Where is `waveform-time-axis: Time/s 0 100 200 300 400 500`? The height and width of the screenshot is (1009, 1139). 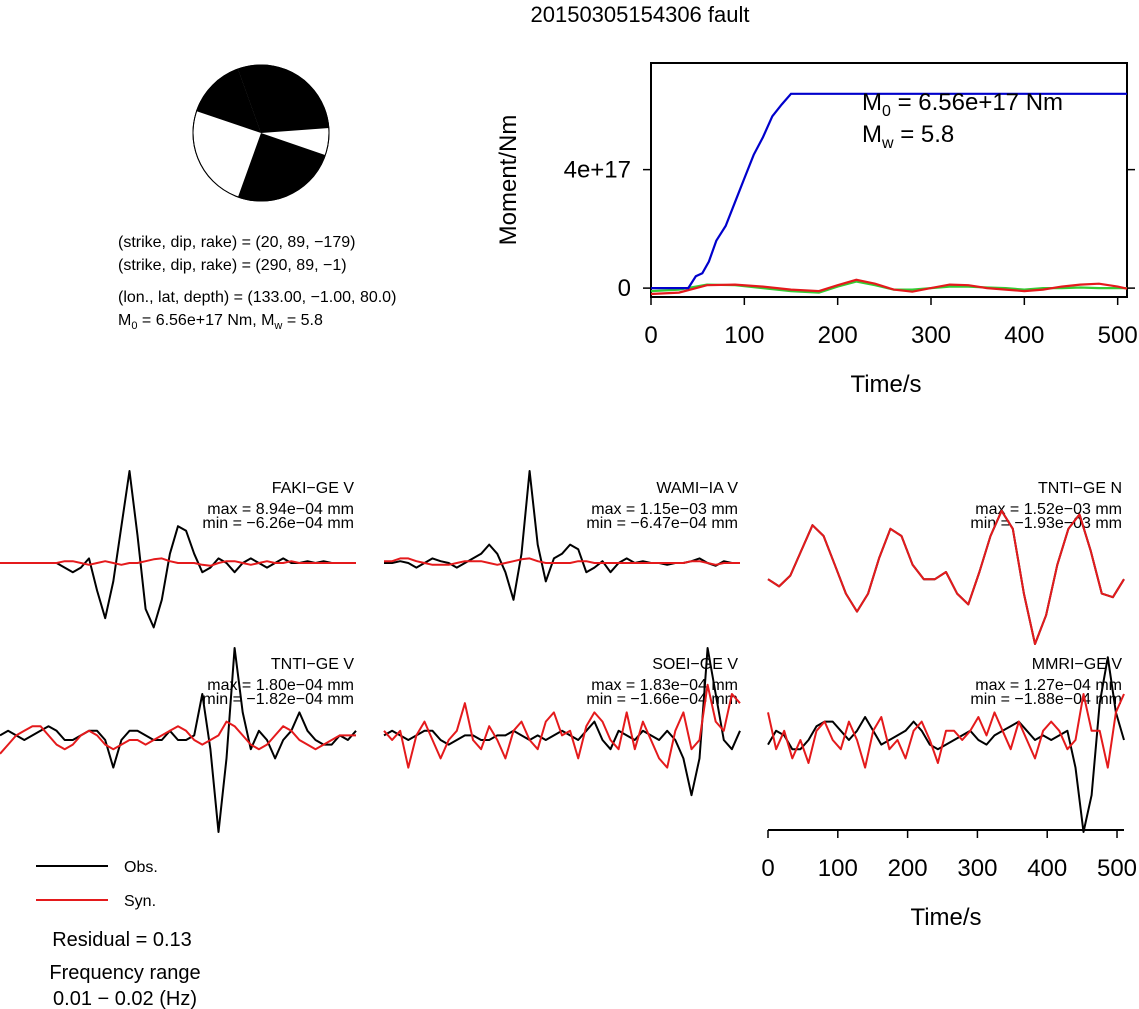
waveform-time-axis: Time/s 0 100 200 300 400 500 is located at coordinates (949, 880).